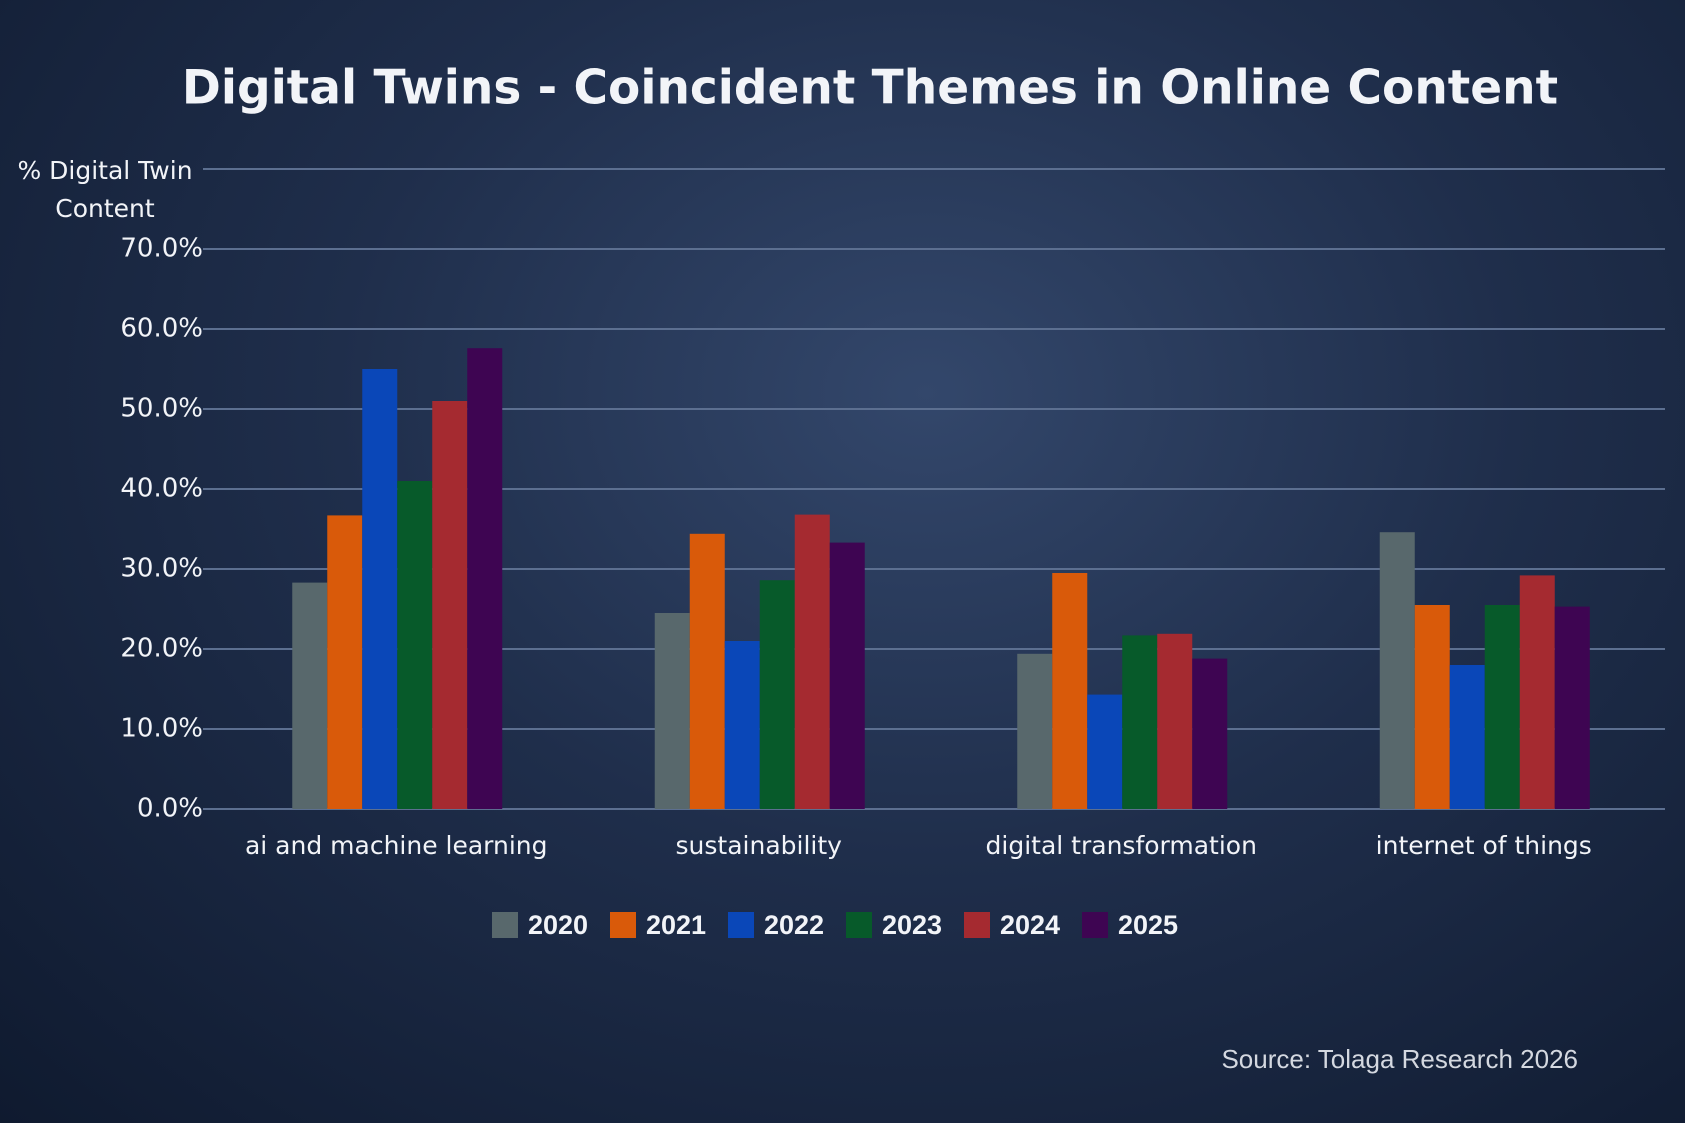 This screenshot has width=1685, height=1123. What do you see at coordinates (558, 925) in the screenshot?
I see `legend-label: 2020` at bounding box center [558, 925].